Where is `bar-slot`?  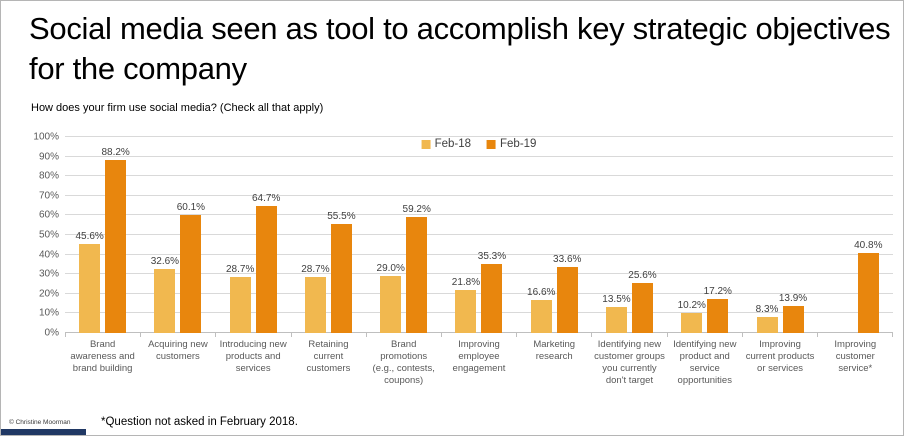
bar-slot is located at coordinates (842, 235).